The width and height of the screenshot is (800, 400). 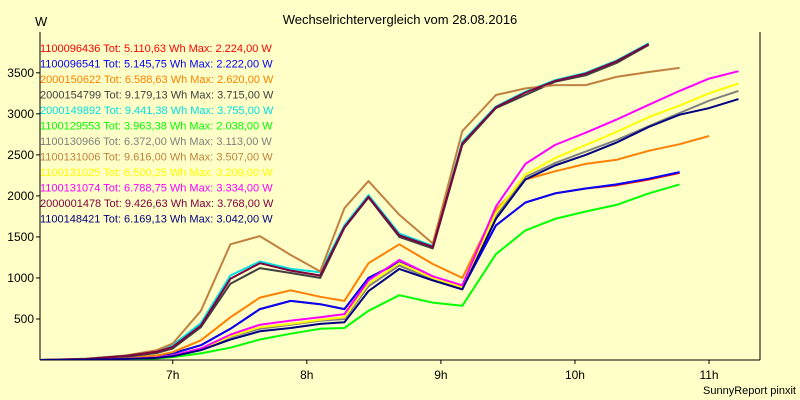 What do you see at coordinates (306, 375) in the screenshot?
I see `x-tick-label: 8h` at bounding box center [306, 375].